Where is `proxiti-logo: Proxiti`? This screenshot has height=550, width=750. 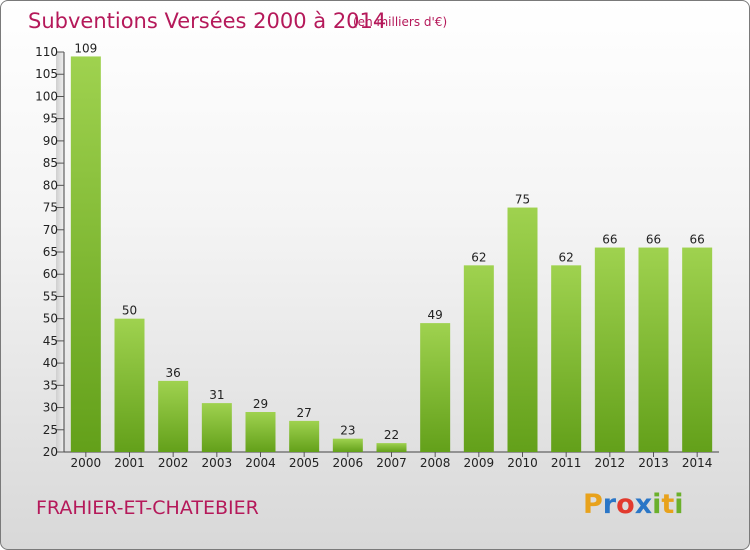
proxiti-logo: Proxiti is located at coordinates (633, 504).